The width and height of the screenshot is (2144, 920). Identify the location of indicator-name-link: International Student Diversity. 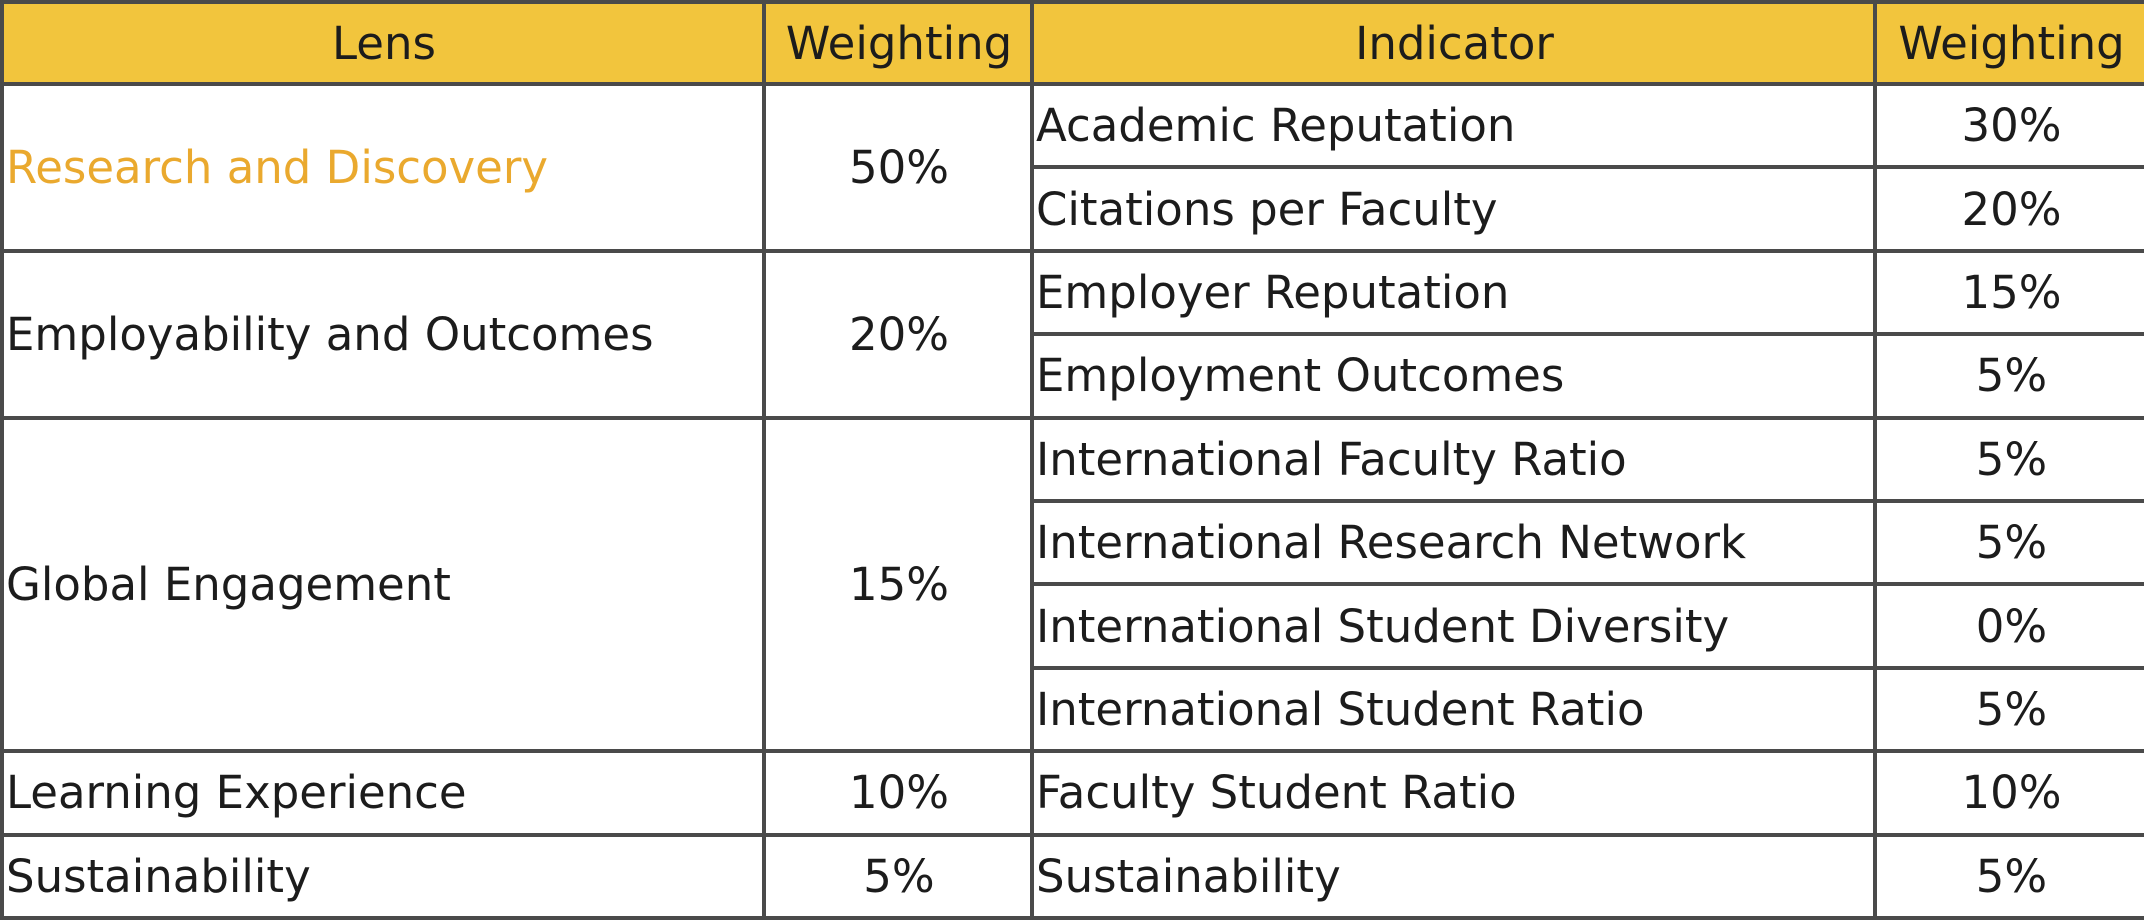
(1453, 626).